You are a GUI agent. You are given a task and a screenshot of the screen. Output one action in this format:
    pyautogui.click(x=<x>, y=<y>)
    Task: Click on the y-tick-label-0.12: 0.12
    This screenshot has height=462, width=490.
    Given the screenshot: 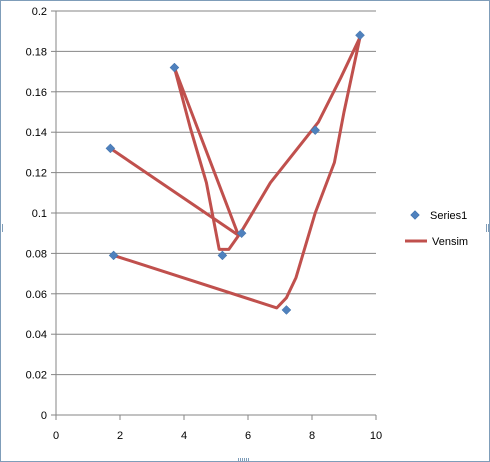 What is the action you would take?
    pyautogui.click(x=36, y=174)
    